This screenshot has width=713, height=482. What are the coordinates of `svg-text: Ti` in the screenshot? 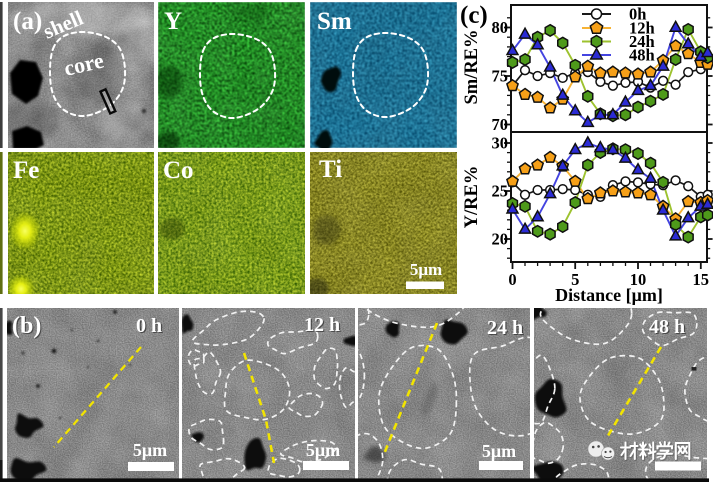 It's located at (330, 169).